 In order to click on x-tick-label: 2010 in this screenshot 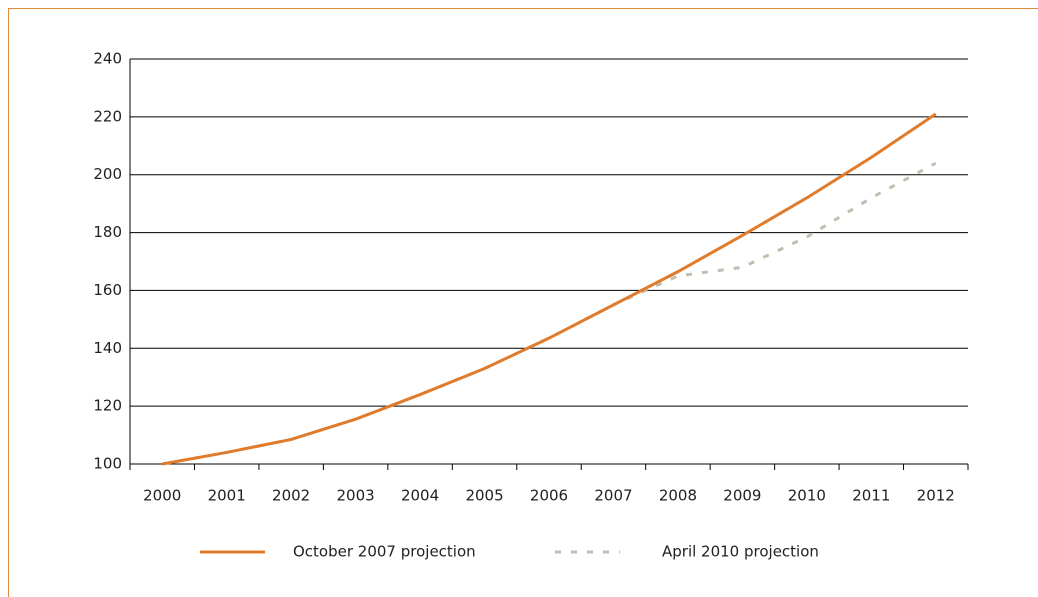, I will do `click(807, 496)`.